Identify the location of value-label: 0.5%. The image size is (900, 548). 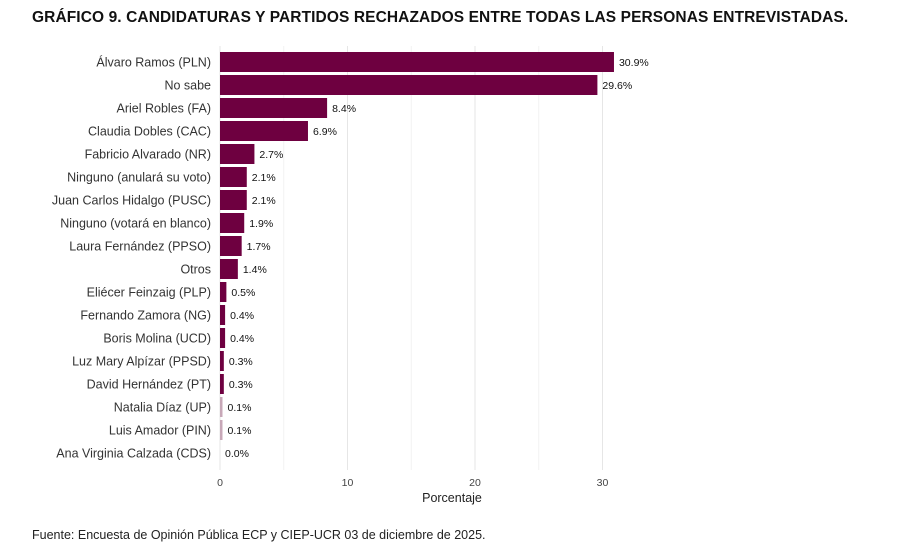
(243, 293).